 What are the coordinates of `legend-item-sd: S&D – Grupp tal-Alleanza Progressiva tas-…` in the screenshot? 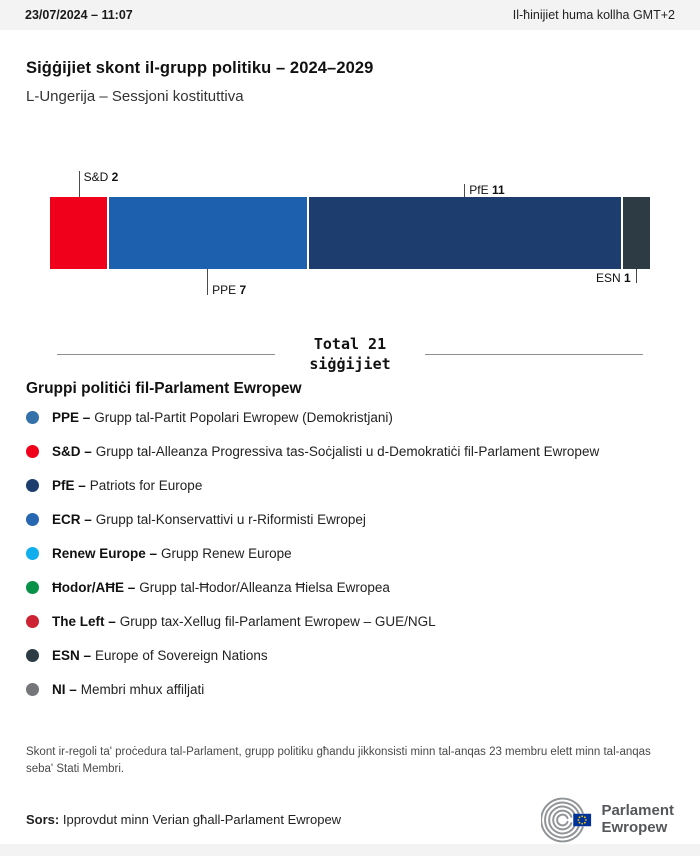 It's located at (350, 451).